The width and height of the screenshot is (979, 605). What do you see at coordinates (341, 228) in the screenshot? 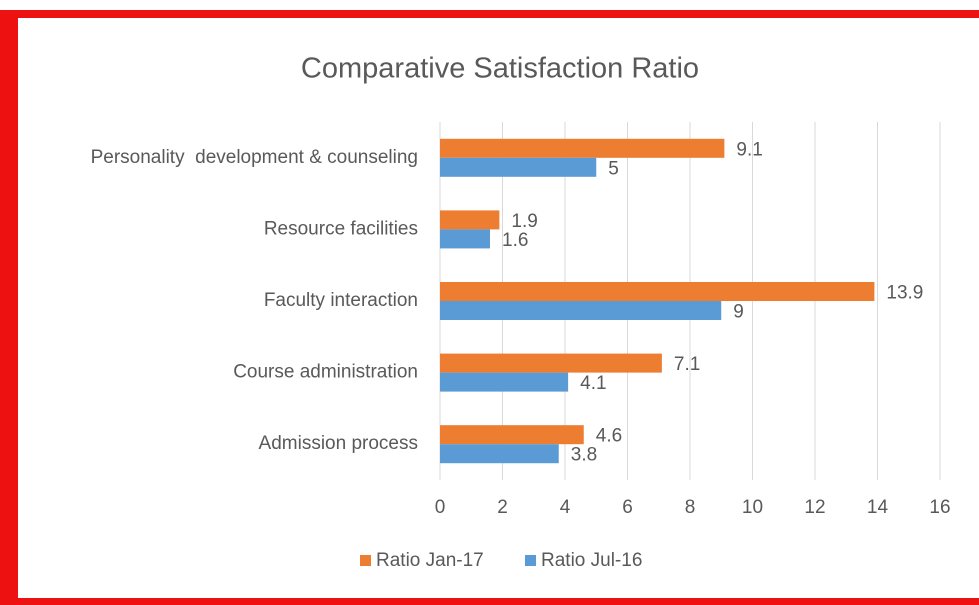
I see `y-tick-label: Resource facilities` at bounding box center [341, 228].